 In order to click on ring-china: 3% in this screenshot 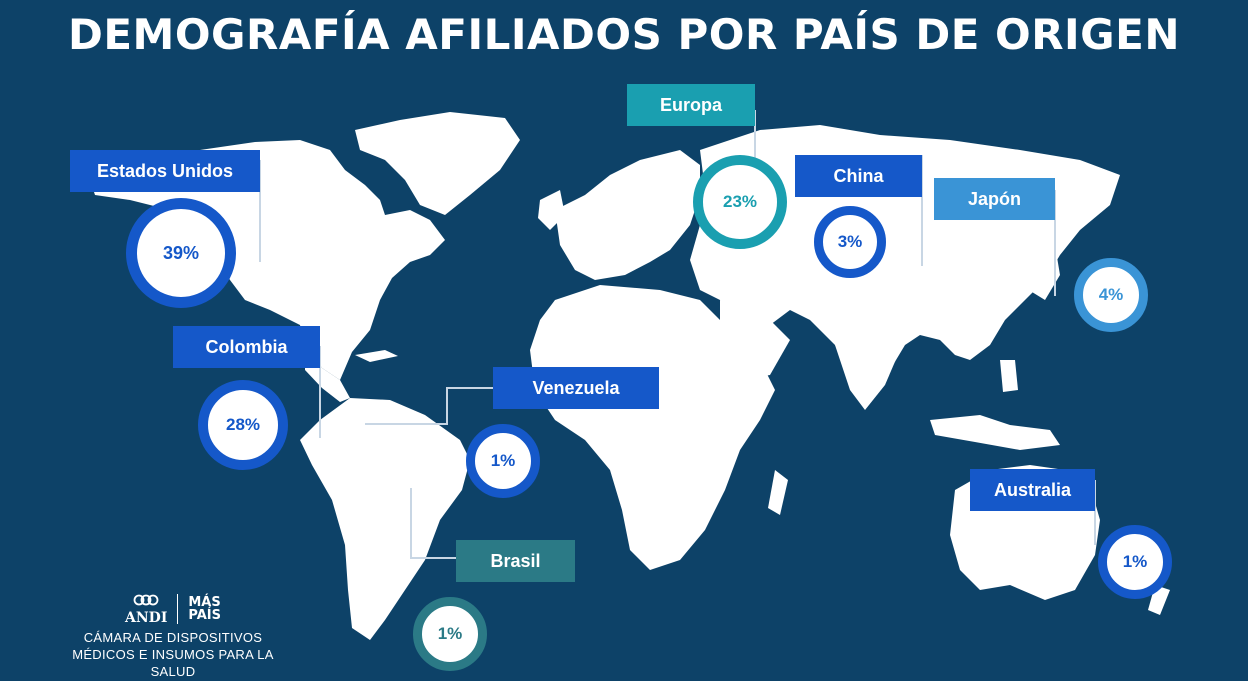, I will do `click(850, 242)`.